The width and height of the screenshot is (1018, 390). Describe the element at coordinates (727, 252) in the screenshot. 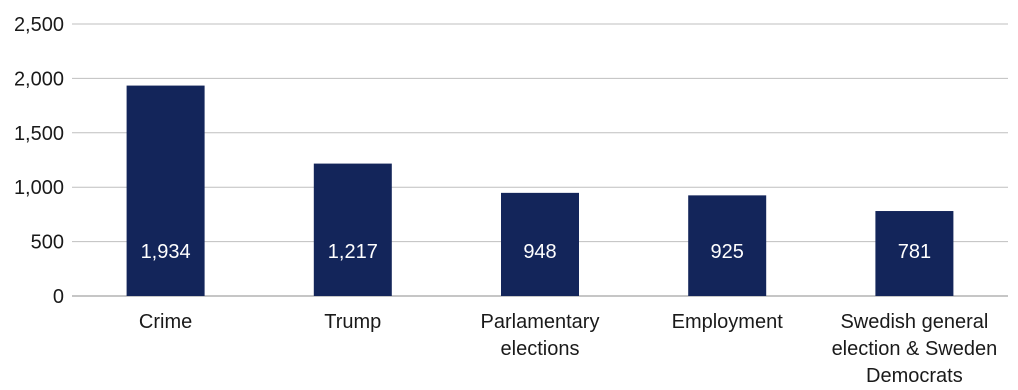

I see `bar-value-label: 925` at that location.